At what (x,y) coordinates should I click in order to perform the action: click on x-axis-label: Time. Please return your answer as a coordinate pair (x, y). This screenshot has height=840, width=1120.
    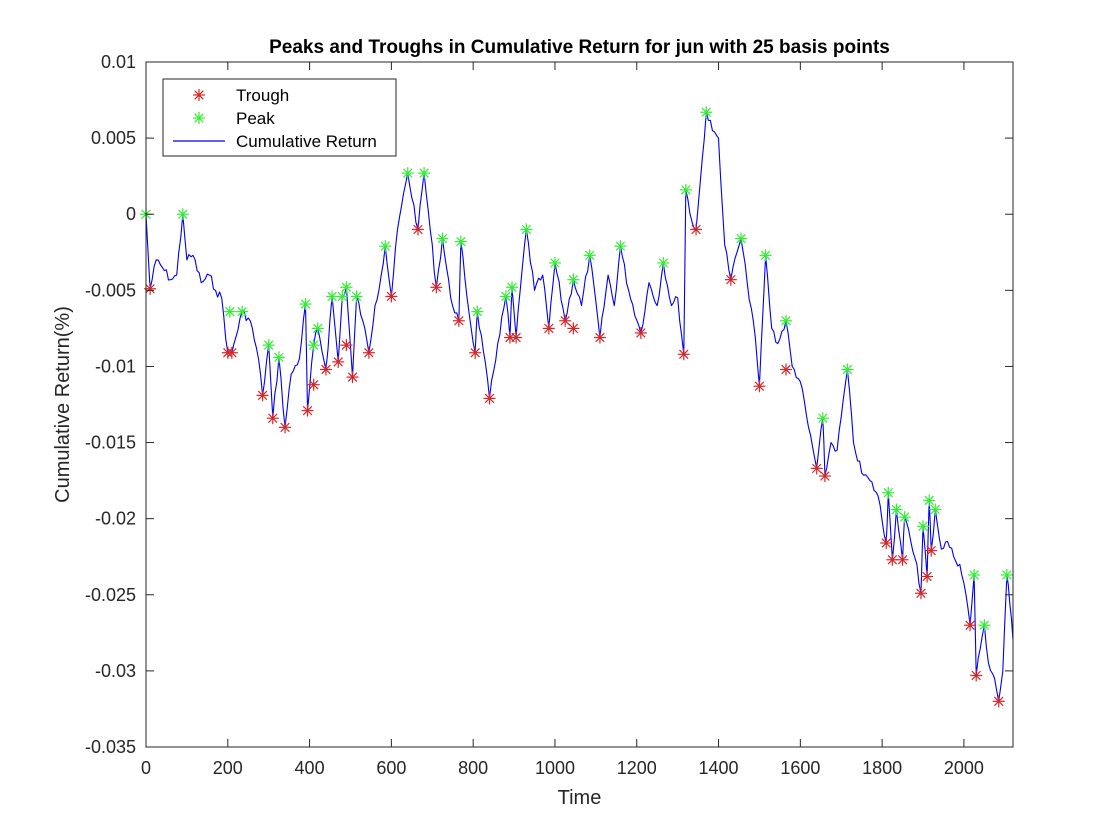
    Looking at the image, I should click on (580, 798).